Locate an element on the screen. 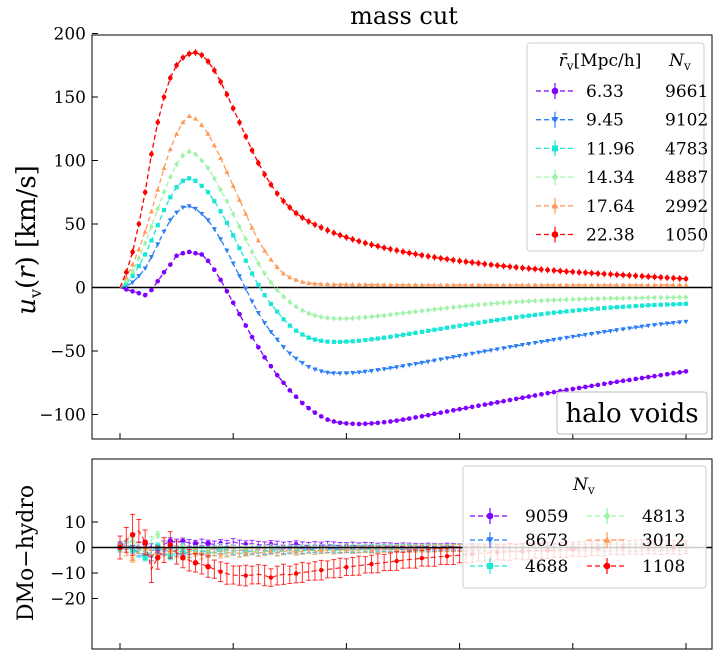 The height and width of the screenshot is (669, 722). top-panel-y-label: uv(r) [km/s] is located at coordinates (28, 240).